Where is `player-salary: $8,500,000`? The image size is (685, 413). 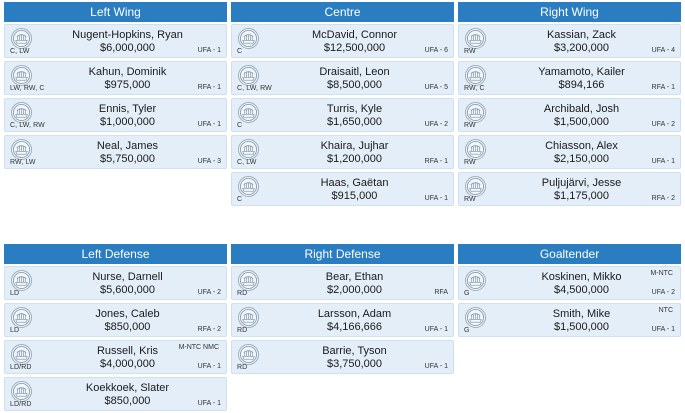
player-salary: $8,500,000 is located at coordinates (354, 85).